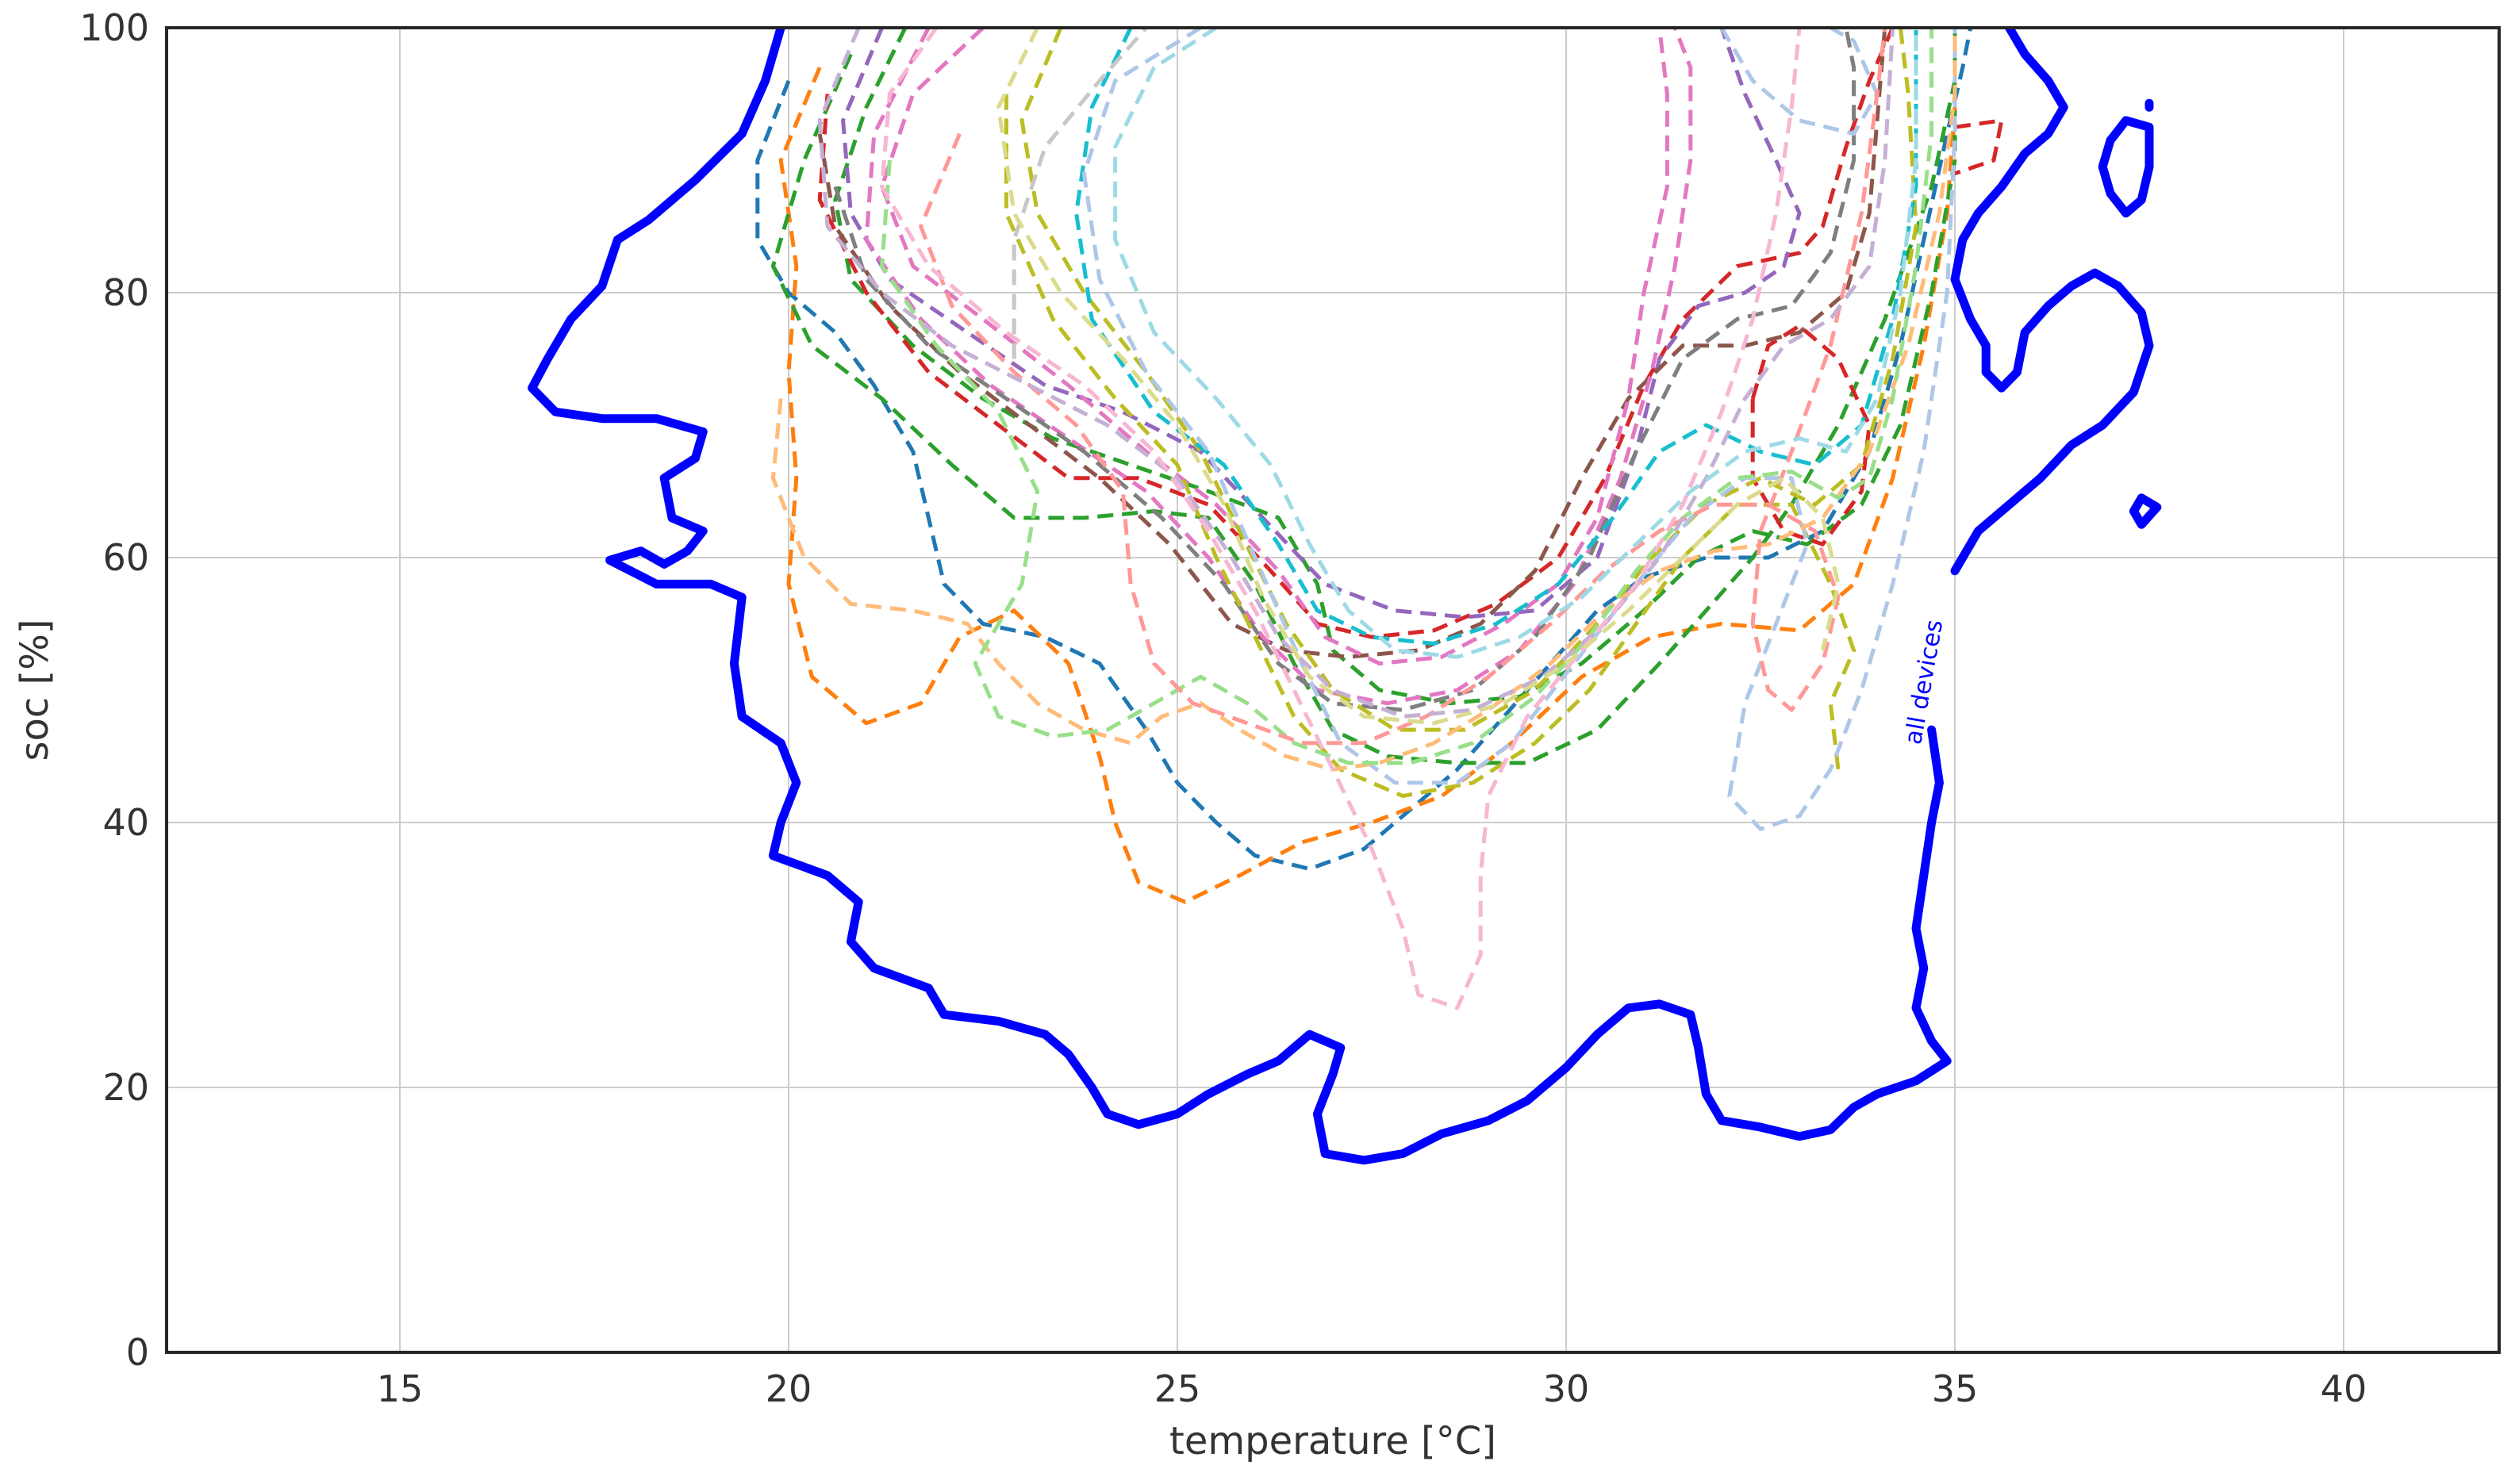  What do you see at coordinates (1566, 1388) in the screenshot?
I see `x-tick-label: 30` at bounding box center [1566, 1388].